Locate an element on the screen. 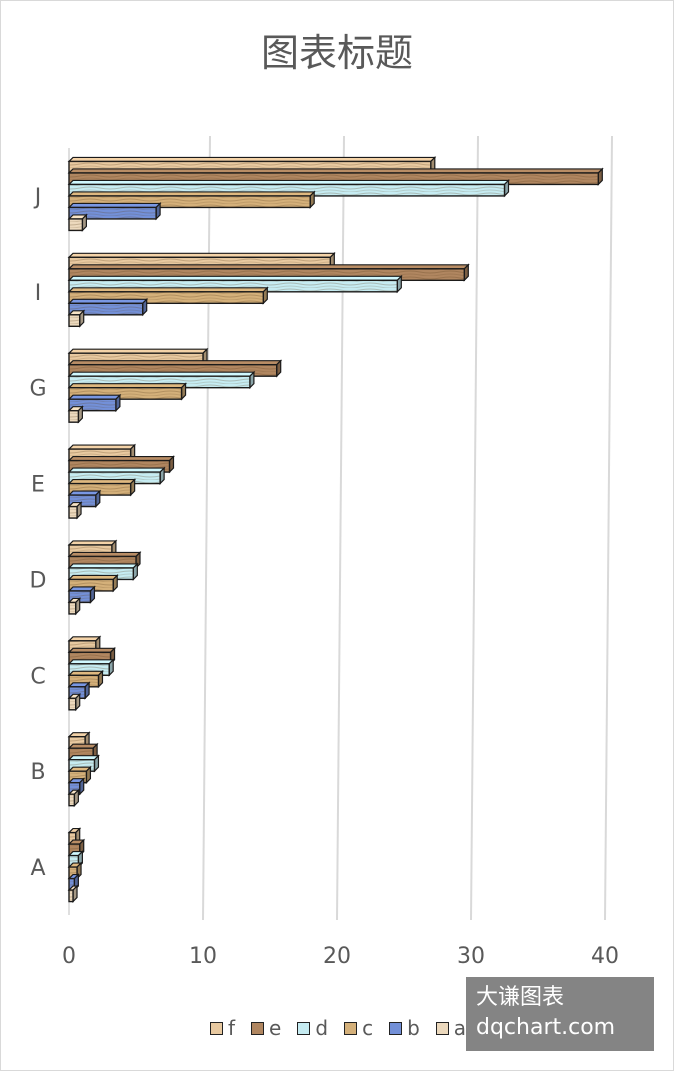 The width and height of the screenshot is (674, 1071). bar-b-G is located at coordinates (94, 403).